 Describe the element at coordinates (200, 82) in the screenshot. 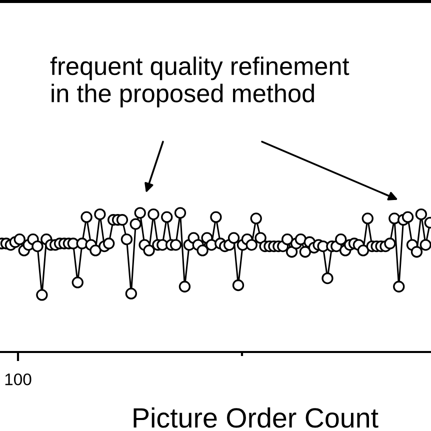

I see `text: frequent quality refinement in the proposed method` at that location.